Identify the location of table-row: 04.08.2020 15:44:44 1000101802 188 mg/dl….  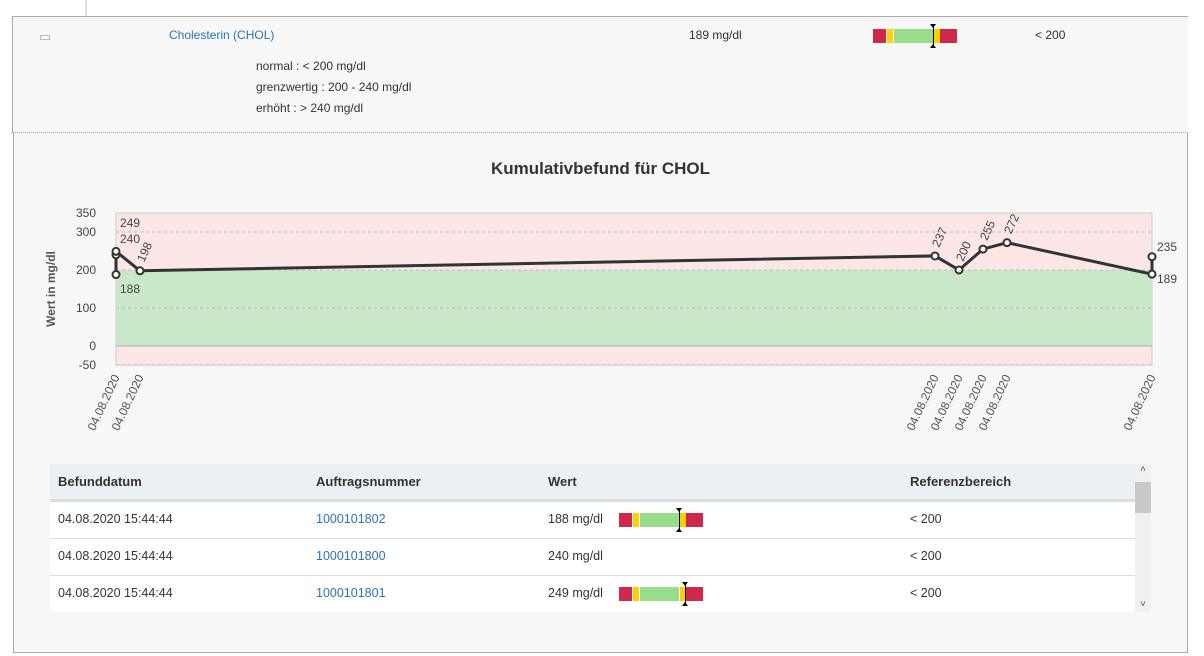
(592, 520).